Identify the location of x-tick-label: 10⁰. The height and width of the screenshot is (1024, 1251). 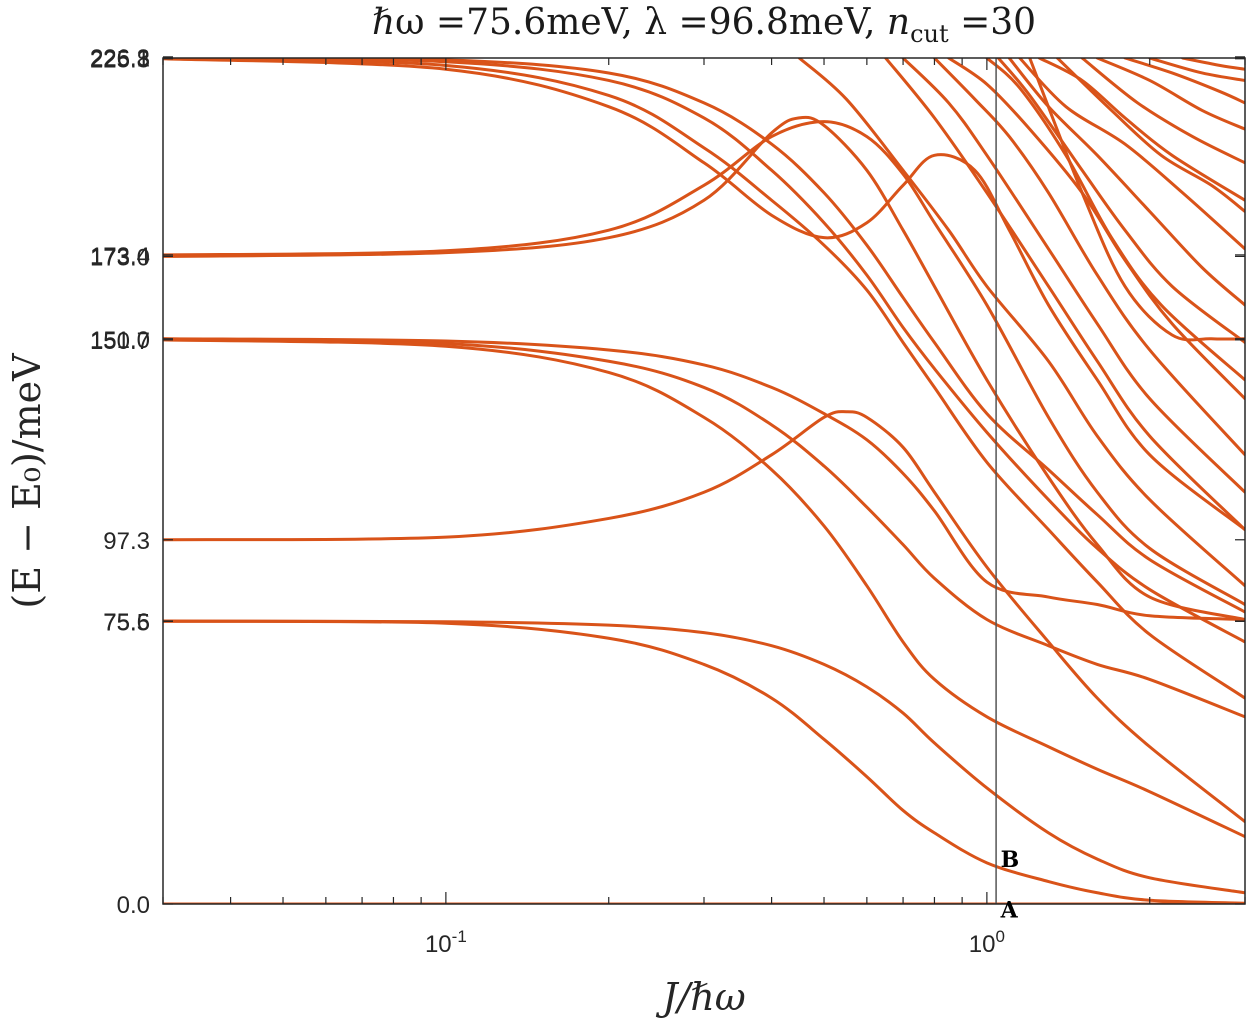
(987, 942).